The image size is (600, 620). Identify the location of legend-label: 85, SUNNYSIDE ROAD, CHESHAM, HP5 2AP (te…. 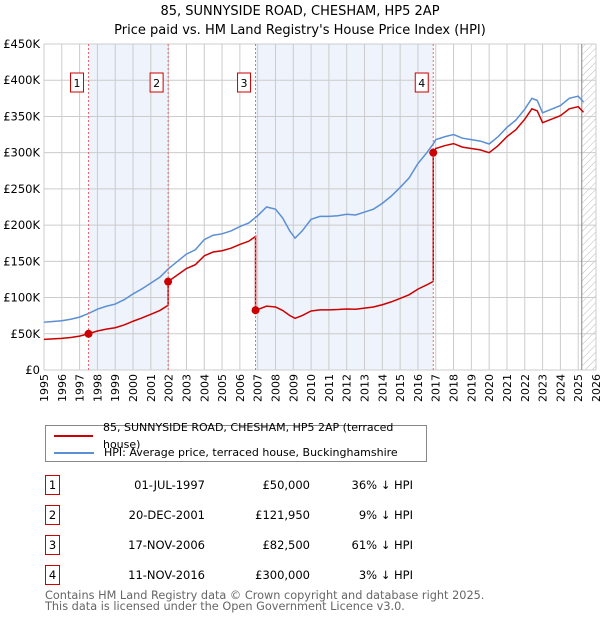
(248, 435).